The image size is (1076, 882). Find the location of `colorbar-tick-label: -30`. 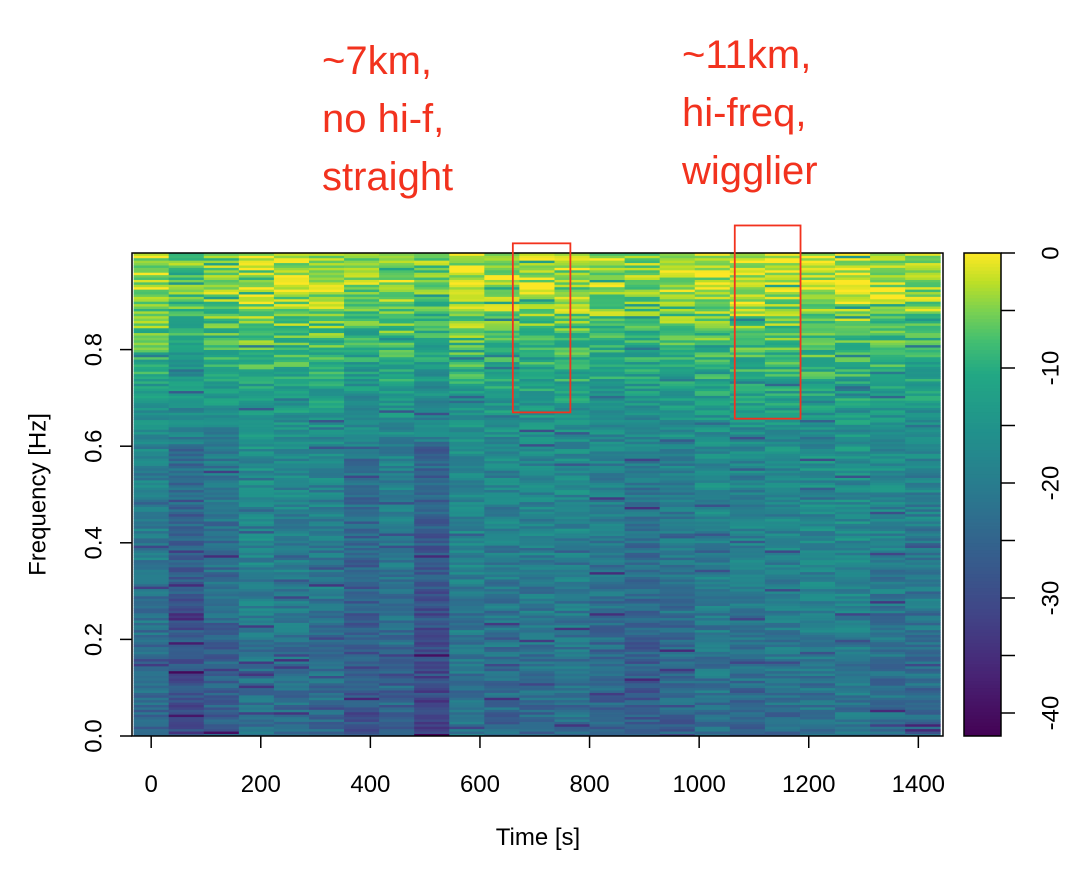

colorbar-tick-label: -30 is located at coordinates (1051, 598).